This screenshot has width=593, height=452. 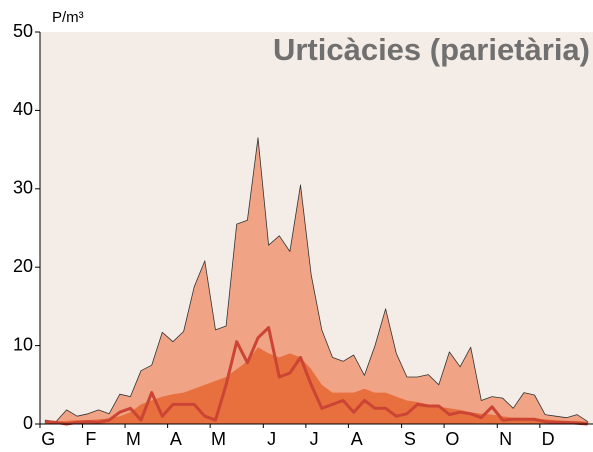 I want to click on x-tick-label: S, so click(x=410, y=439).